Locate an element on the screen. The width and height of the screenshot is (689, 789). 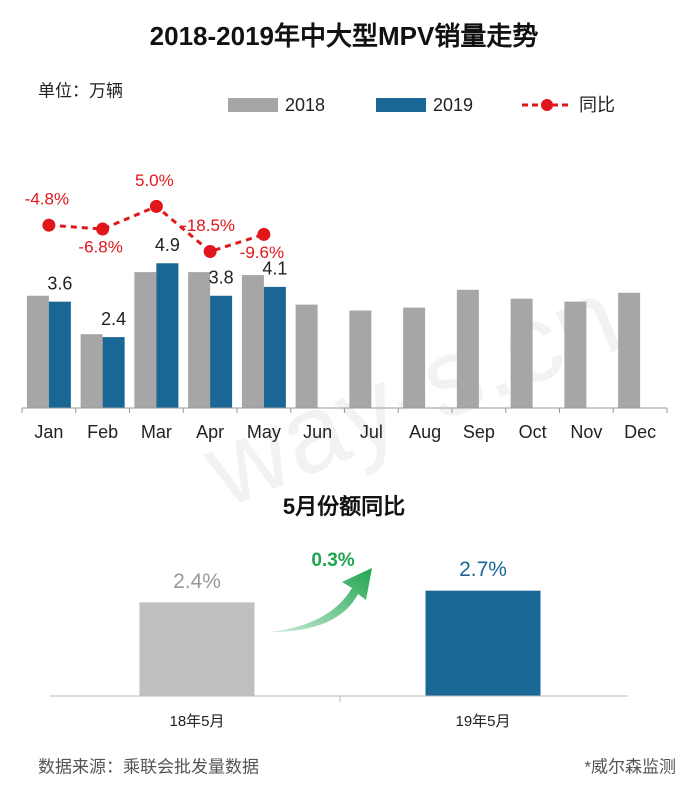
data-label: 2.4% is located at coordinates (197, 581).